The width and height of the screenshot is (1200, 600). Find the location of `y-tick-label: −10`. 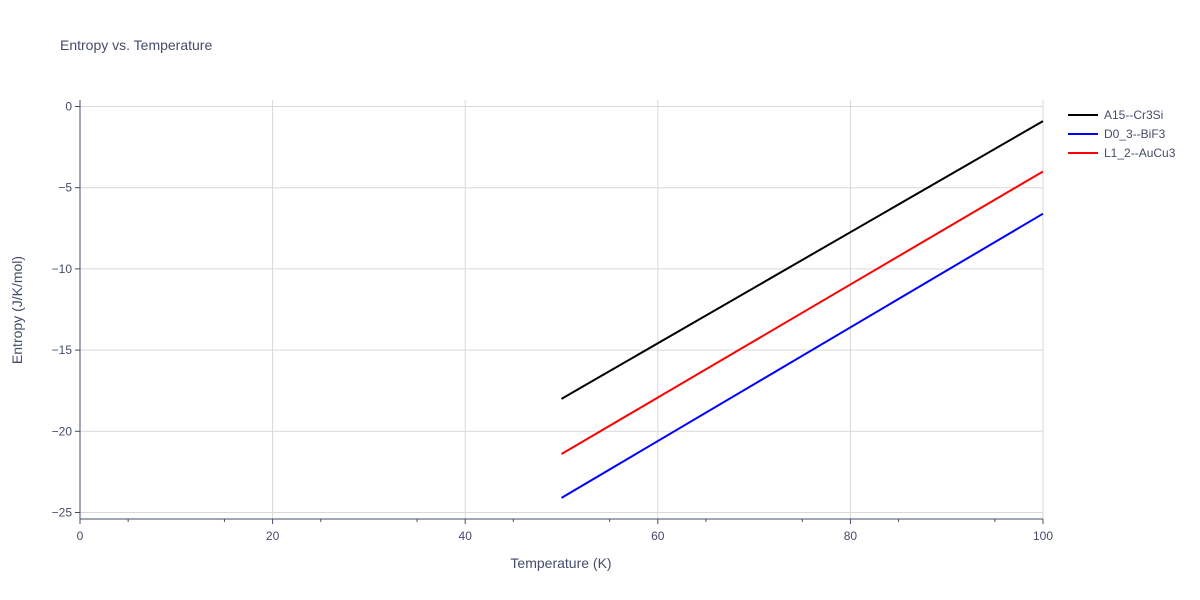

y-tick-label: −10 is located at coordinates (62, 269).